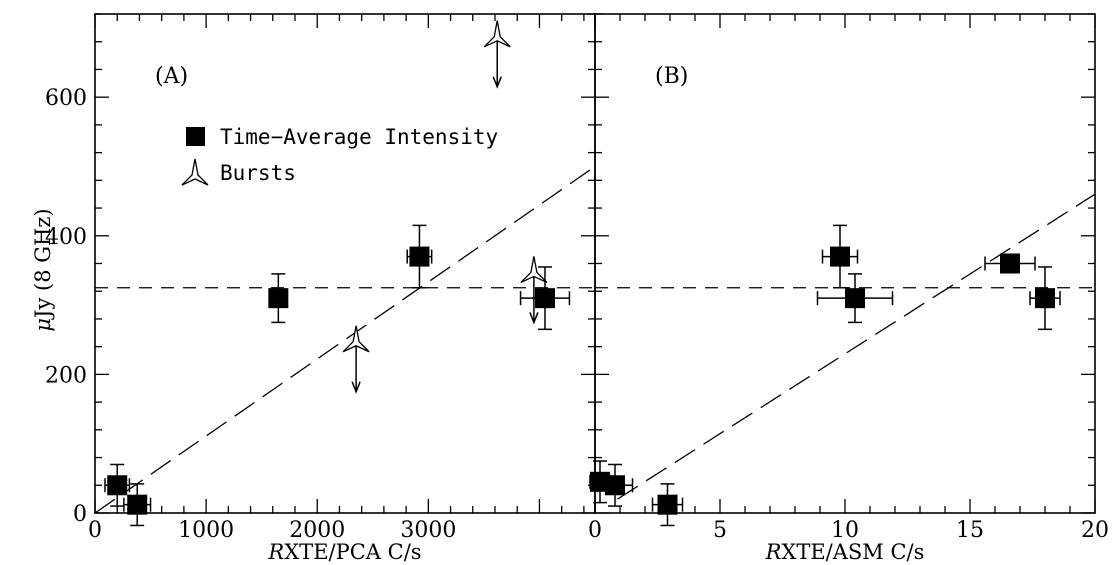 The width and height of the screenshot is (1112, 565). I want to click on burst-icon, so click(356, 339).